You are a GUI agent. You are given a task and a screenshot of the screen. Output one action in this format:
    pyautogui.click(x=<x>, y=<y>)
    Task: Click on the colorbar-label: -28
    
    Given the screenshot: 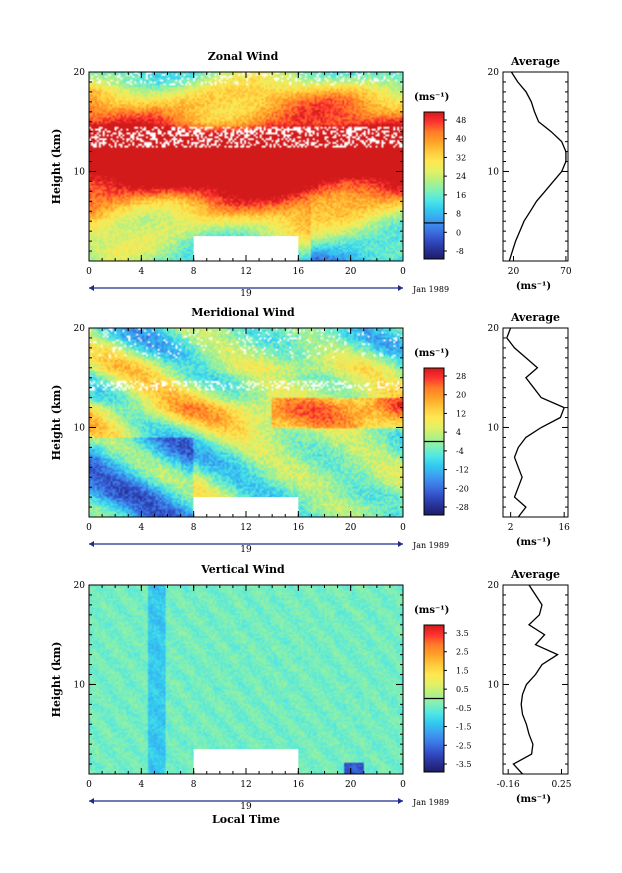 What is the action you would take?
    pyautogui.click(x=462, y=507)
    